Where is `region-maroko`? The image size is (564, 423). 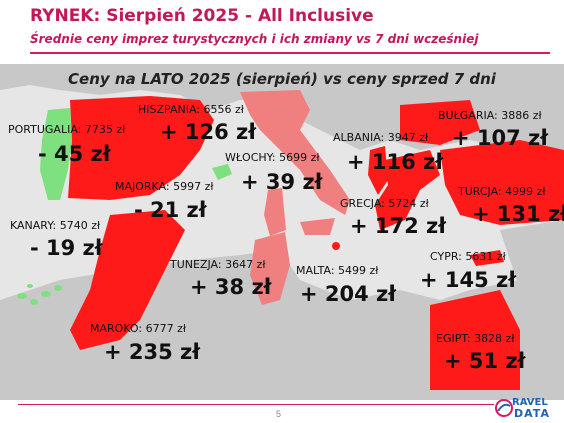
region-maroko is located at coordinates (127, 280).